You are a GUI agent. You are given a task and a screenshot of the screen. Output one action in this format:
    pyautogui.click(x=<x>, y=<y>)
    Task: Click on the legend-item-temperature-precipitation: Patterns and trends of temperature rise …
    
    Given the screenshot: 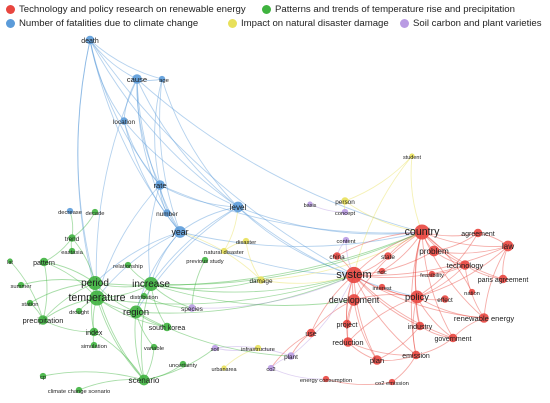 What is the action you would take?
    pyautogui.click(x=388, y=9)
    